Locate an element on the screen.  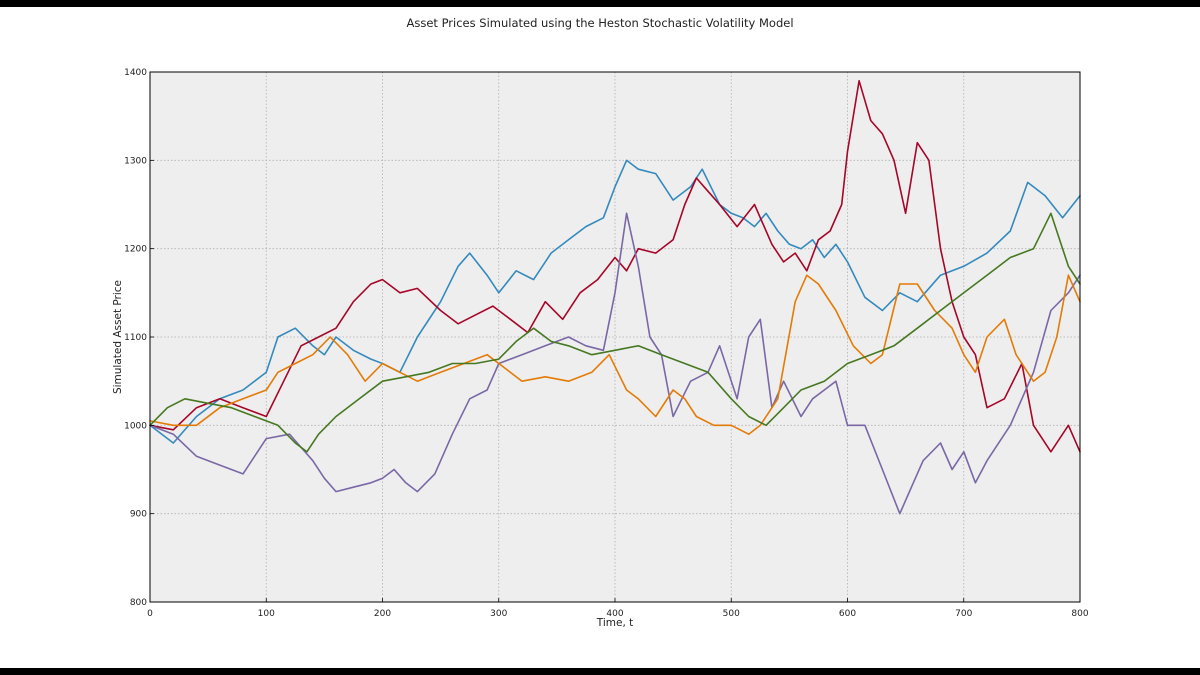
x-tick-label: 600 is located at coordinates (847, 614).